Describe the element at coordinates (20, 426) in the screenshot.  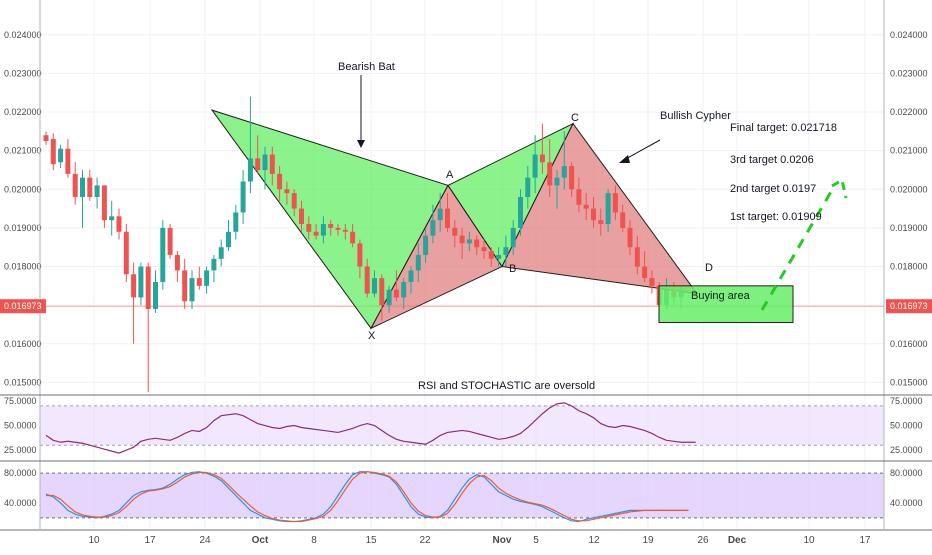
I see `rsi-tick-left: 50.0000` at that location.